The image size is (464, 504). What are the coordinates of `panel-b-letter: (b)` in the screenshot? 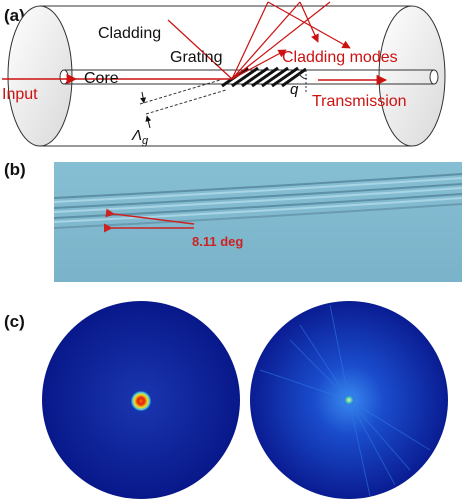 It's located at (15, 169).